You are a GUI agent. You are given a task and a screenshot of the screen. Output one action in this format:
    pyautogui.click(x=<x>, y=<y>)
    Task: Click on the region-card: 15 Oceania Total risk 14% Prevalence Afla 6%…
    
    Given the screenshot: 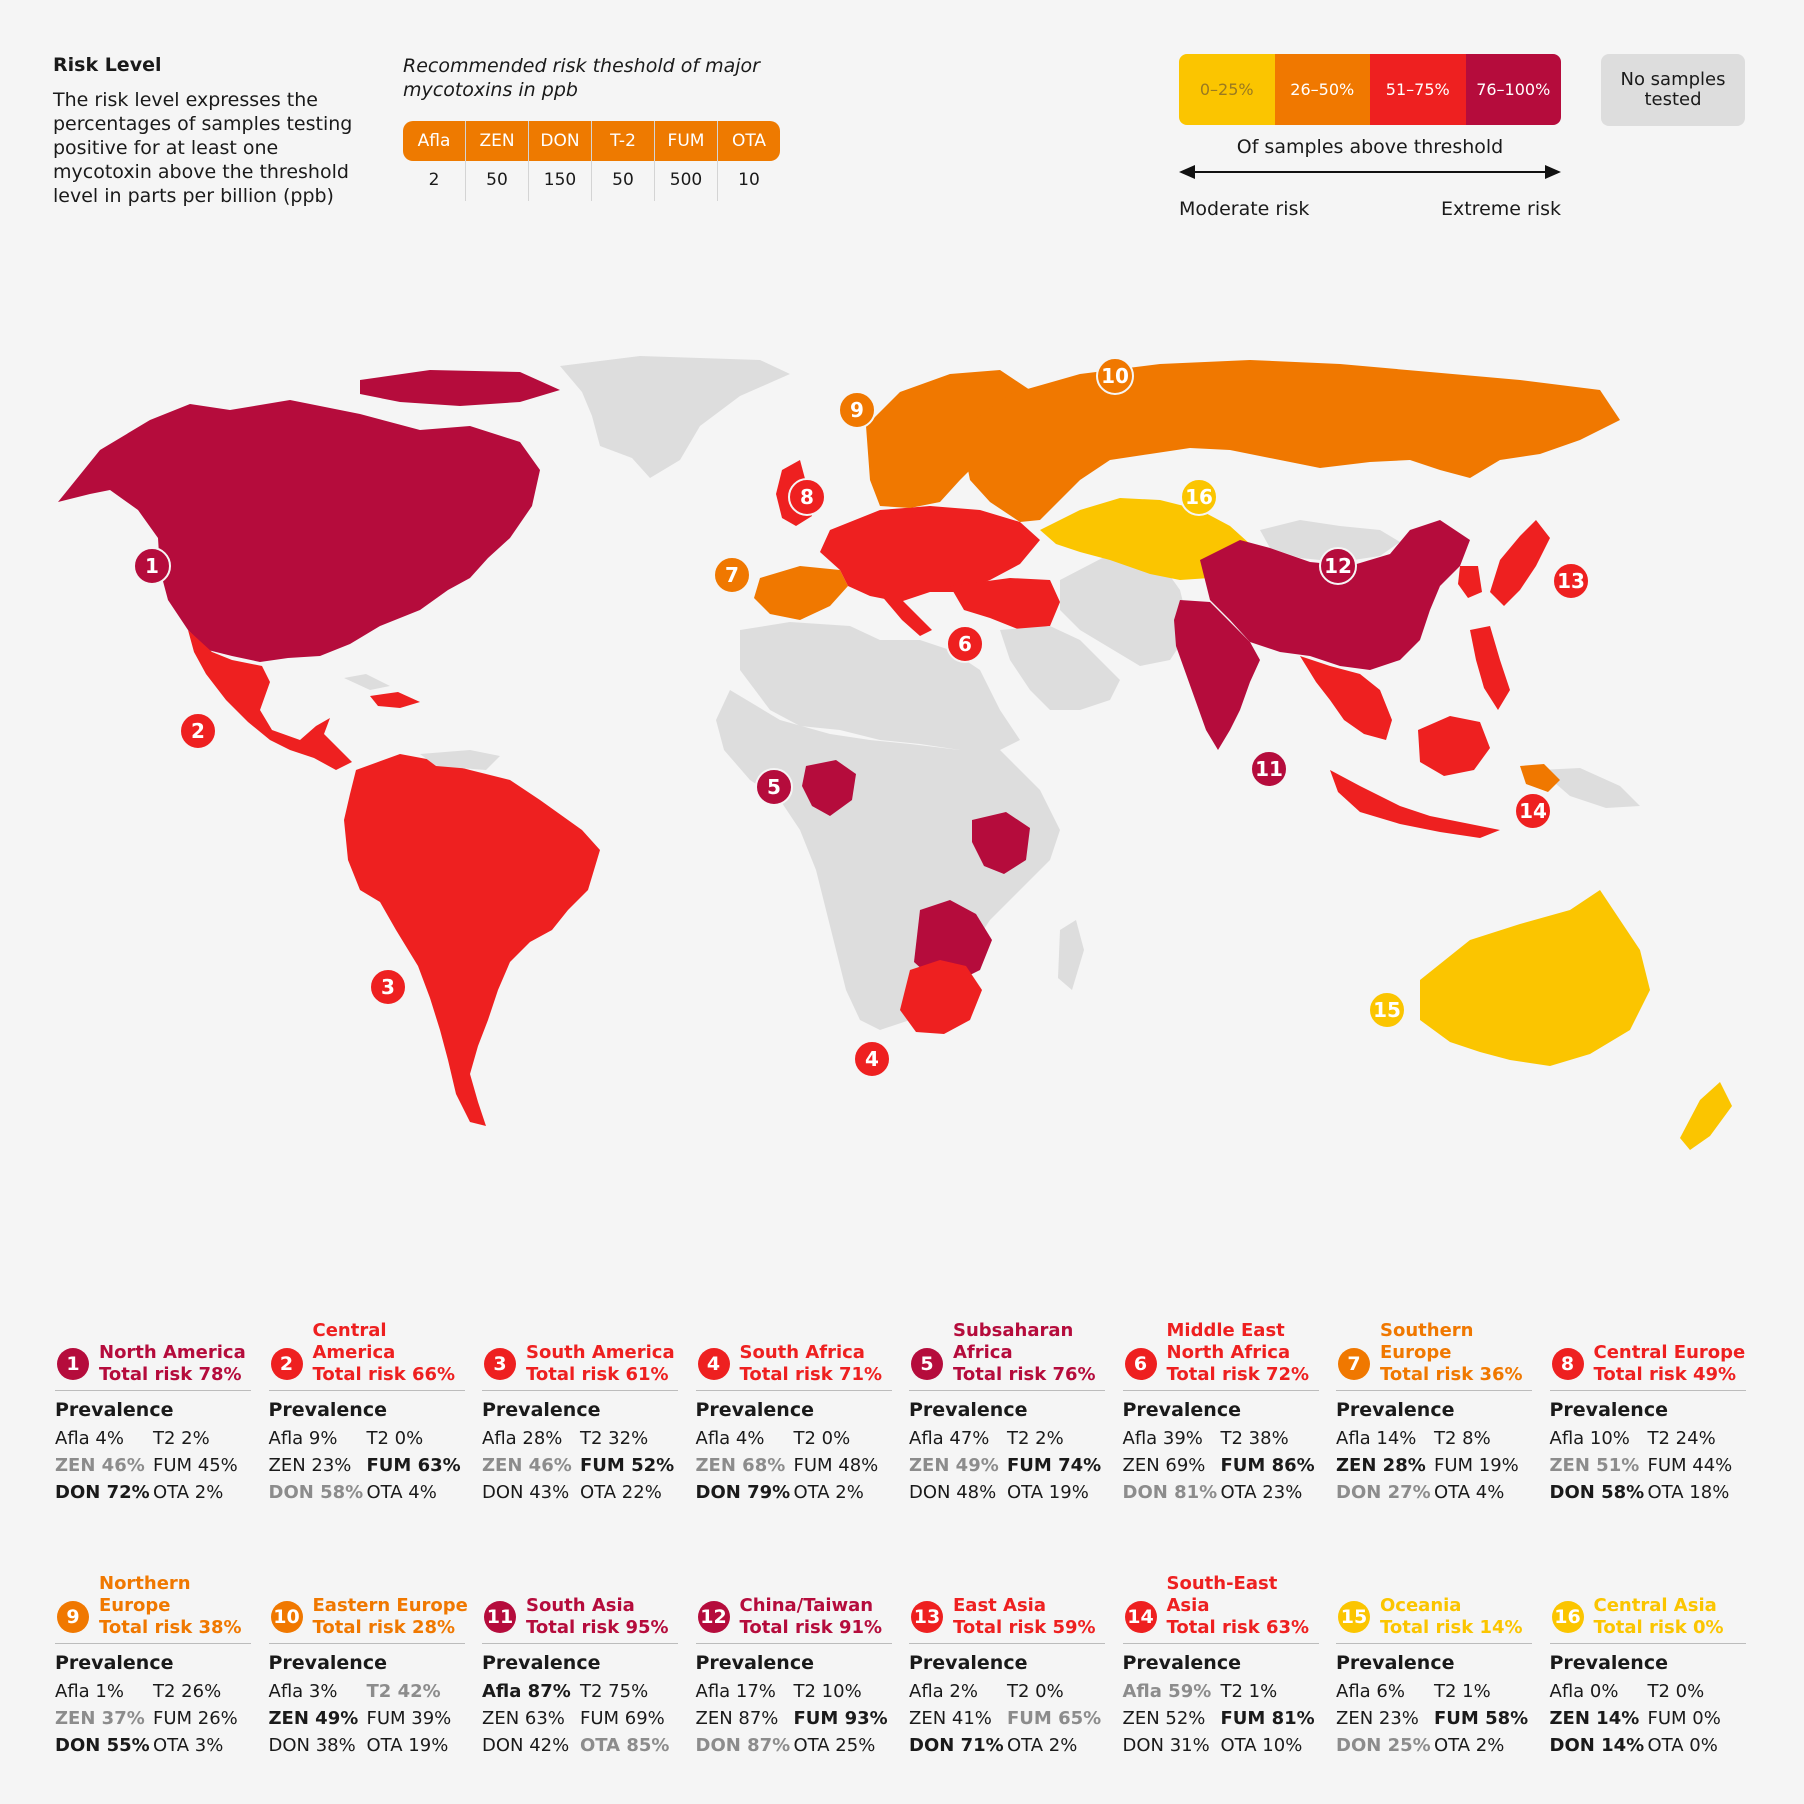 What is the action you would take?
    pyautogui.click(x=1434, y=1670)
    